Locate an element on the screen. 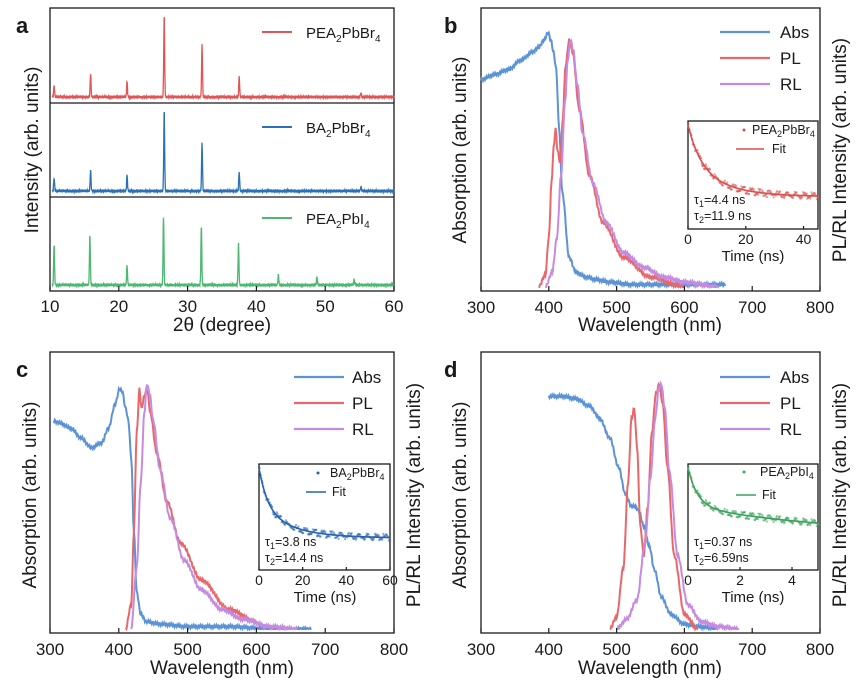  panel-b-legend-pl: PL is located at coordinates (790, 58).